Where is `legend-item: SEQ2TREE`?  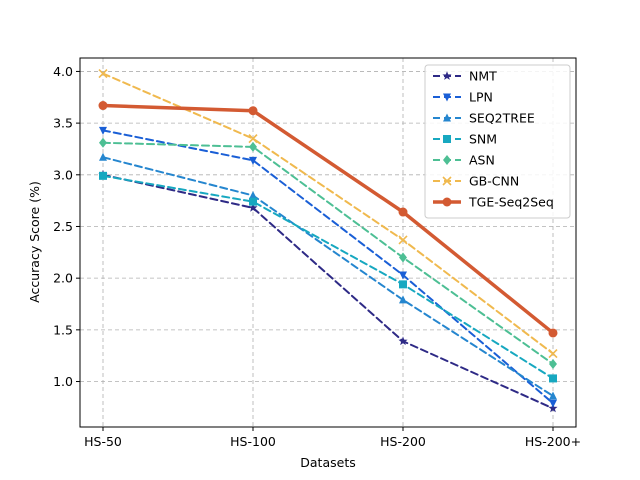 legend-item: SEQ2TREE is located at coordinates (484, 118).